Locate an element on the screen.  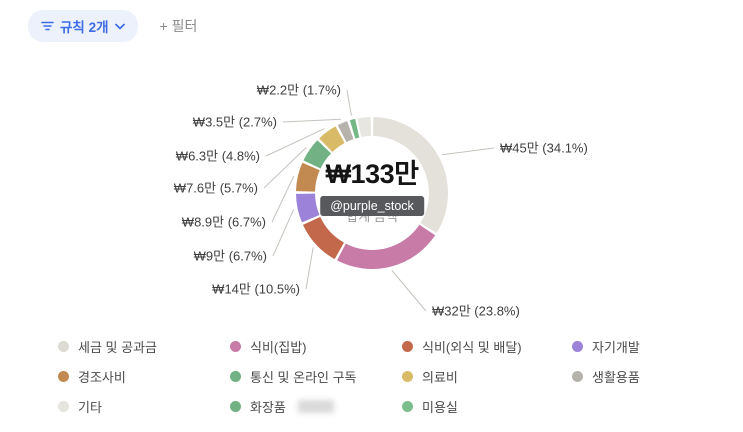
slice-value-label: ₩2.2만 (1.7%) is located at coordinates (299, 90).